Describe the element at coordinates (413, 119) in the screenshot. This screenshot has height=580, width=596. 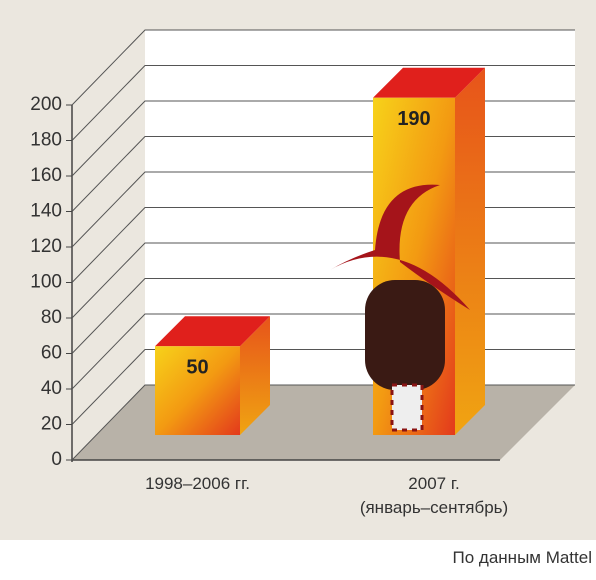
I see `value-label: 190` at that location.